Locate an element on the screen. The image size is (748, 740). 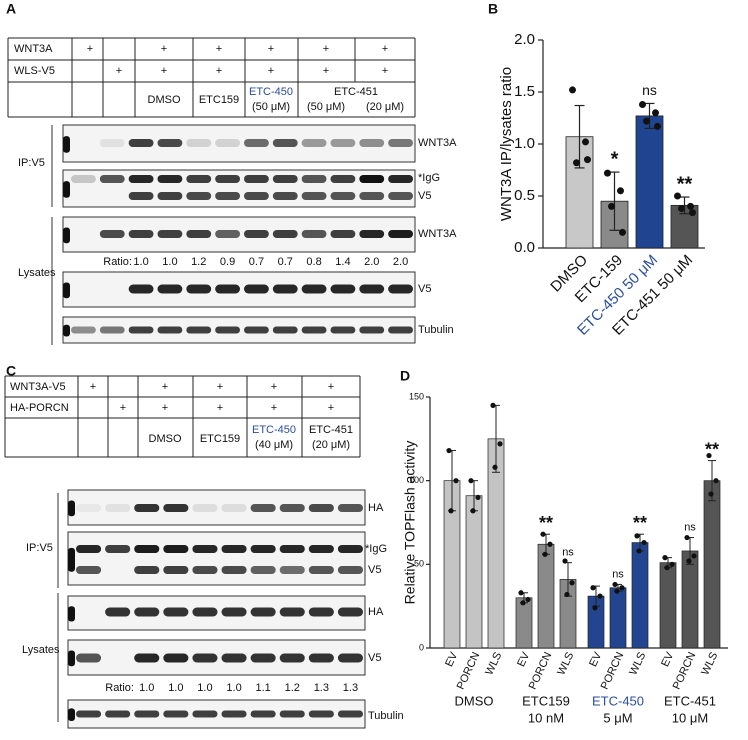
group-dose: 10 μM is located at coordinates (690, 717).